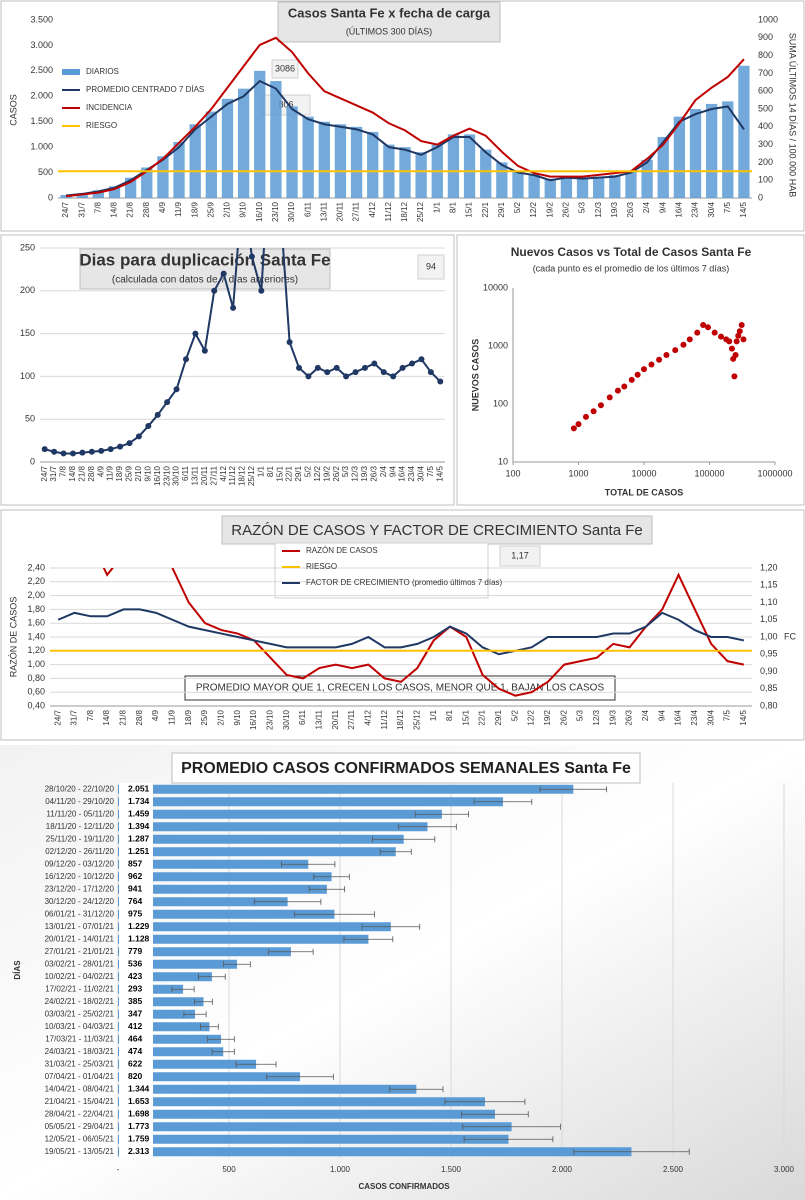 This screenshot has width=805, height=1200. What do you see at coordinates (578, 473) in the screenshot?
I see `x-tick-label: 1000` at bounding box center [578, 473].